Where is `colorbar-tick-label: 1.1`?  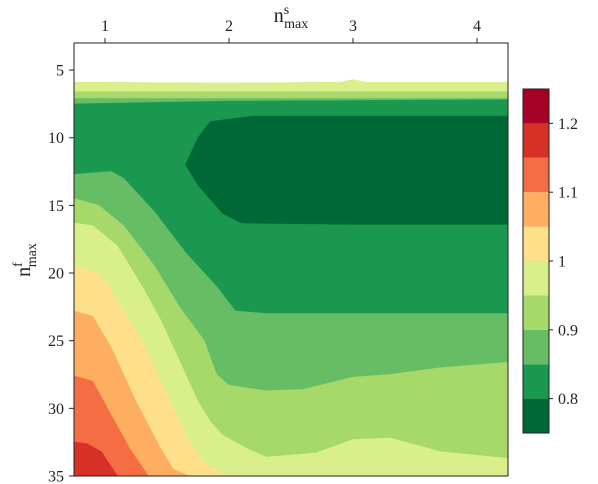 colorbar-tick-label: 1.1 is located at coordinates (568, 193).